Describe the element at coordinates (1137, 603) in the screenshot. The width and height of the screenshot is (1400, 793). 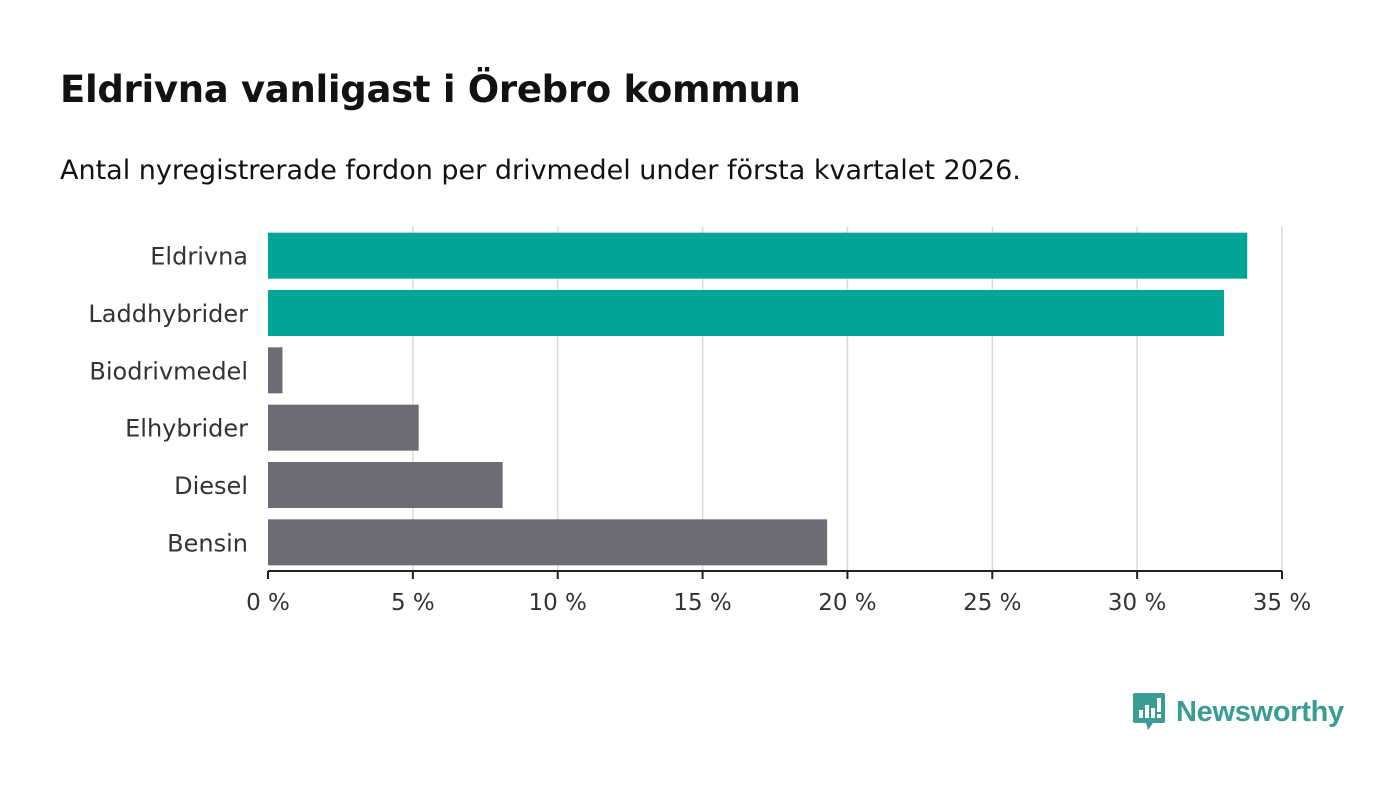
I see `x-tick-label-6: 30 %` at that location.